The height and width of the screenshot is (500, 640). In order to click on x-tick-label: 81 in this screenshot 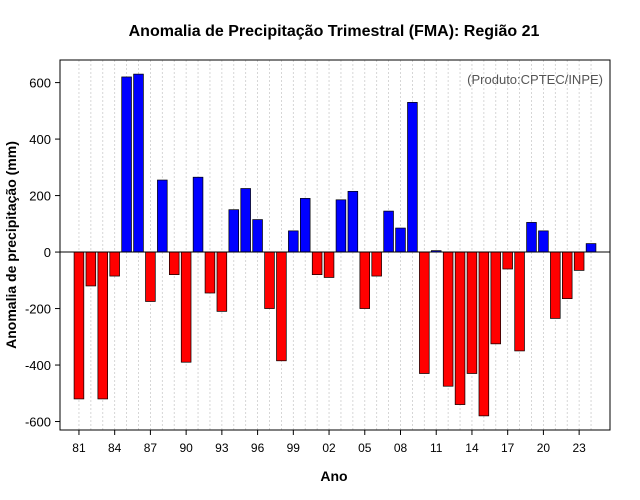, I will do `click(79, 448)`.